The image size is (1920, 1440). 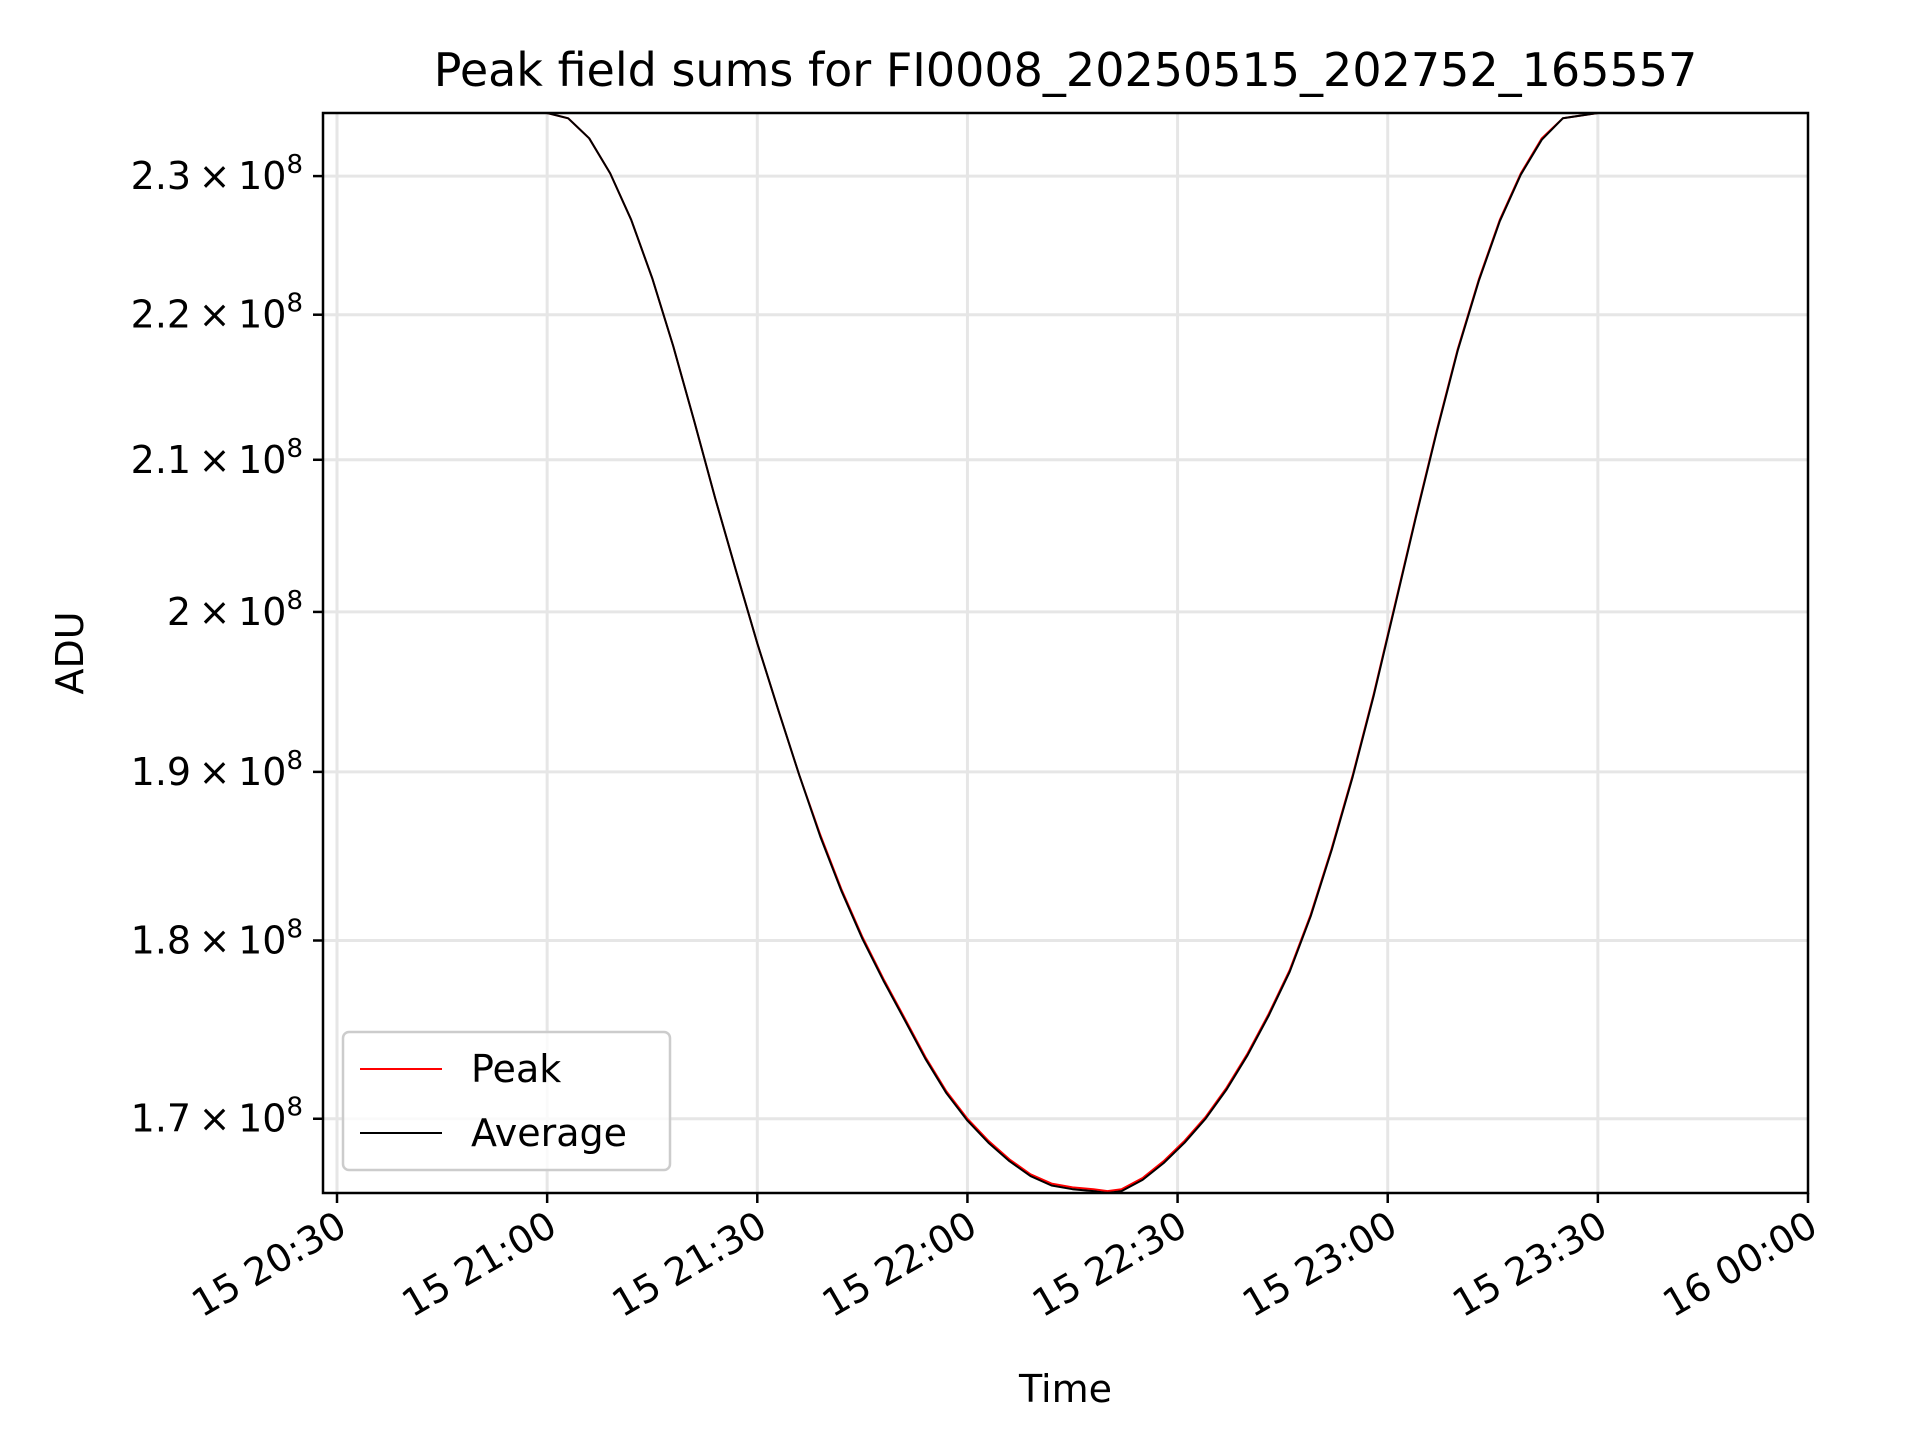 What do you see at coordinates (217, 174) in the screenshot?
I see `y-tick-label: 2.3 × 108` at bounding box center [217, 174].